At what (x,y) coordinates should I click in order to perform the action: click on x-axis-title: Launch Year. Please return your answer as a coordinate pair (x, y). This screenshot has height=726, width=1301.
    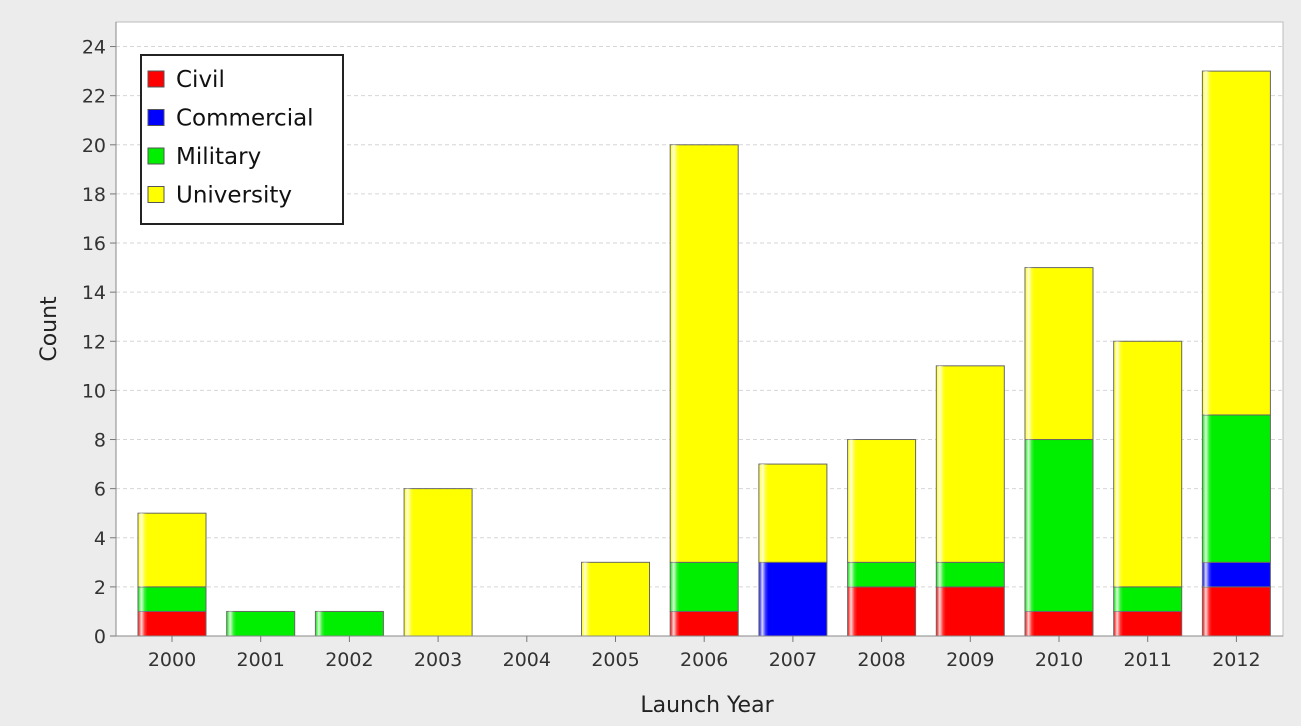
    Looking at the image, I should click on (707, 705).